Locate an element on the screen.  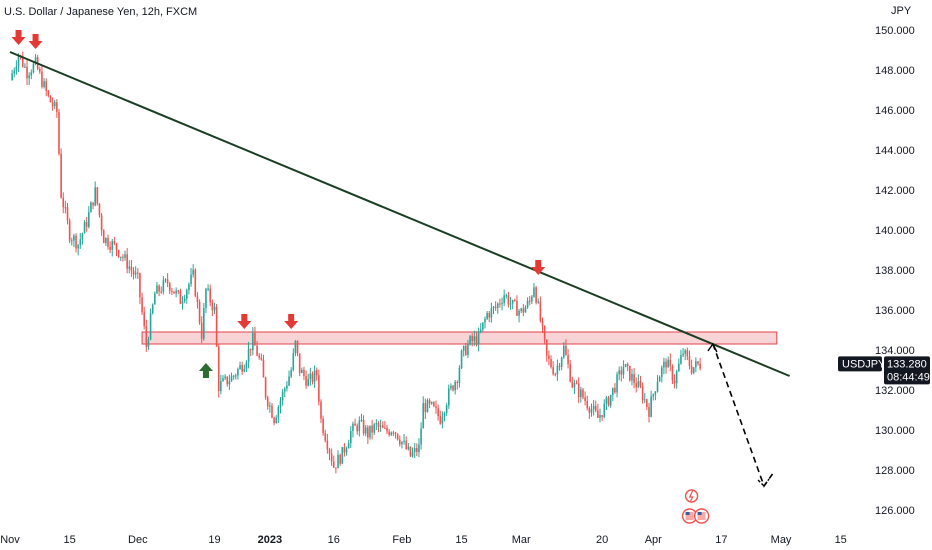
x-tick-label: Mar is located at coordinates (521, 540).